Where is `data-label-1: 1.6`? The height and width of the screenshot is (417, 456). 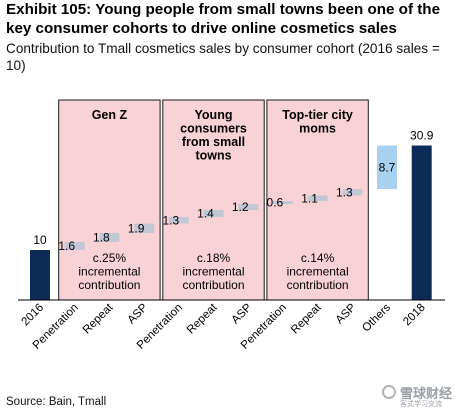
data-label-1: 1.6 is located at coordinates (66, 246).